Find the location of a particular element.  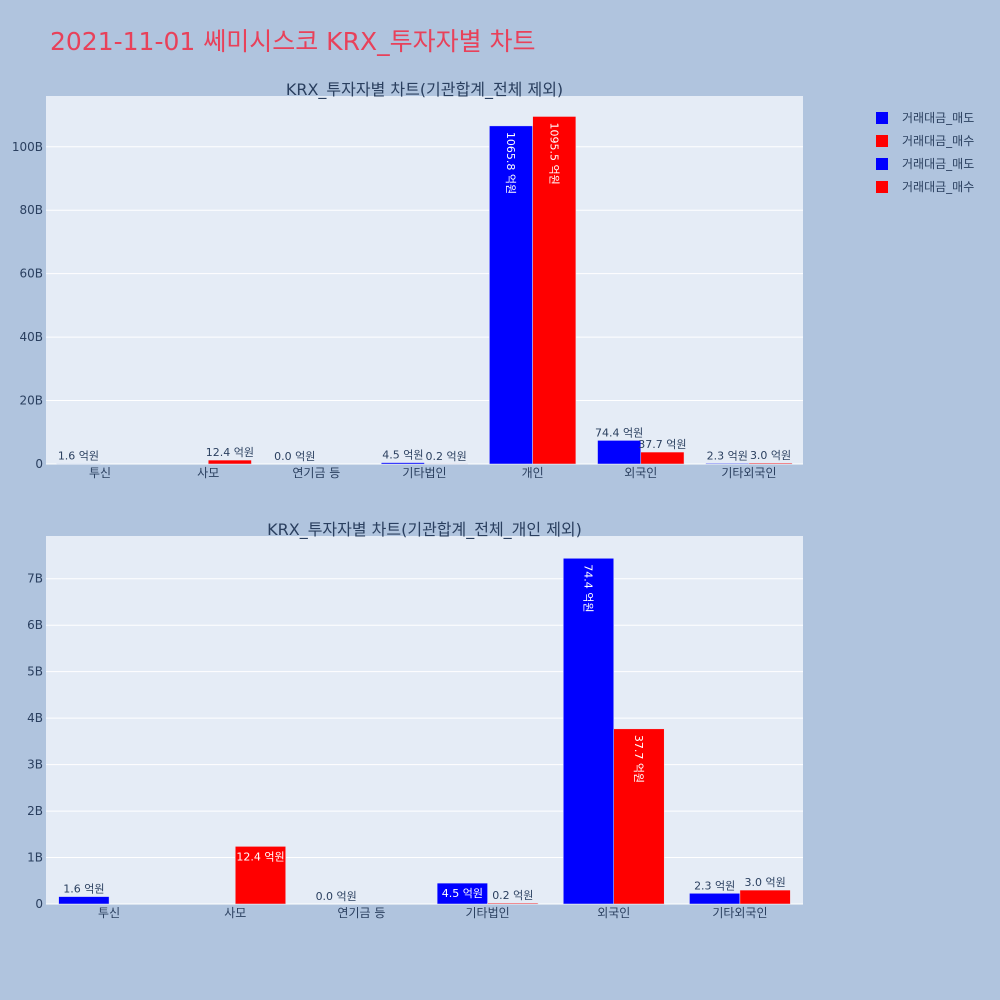

y-tick-label: 20B is located at coordinates (31, 401).